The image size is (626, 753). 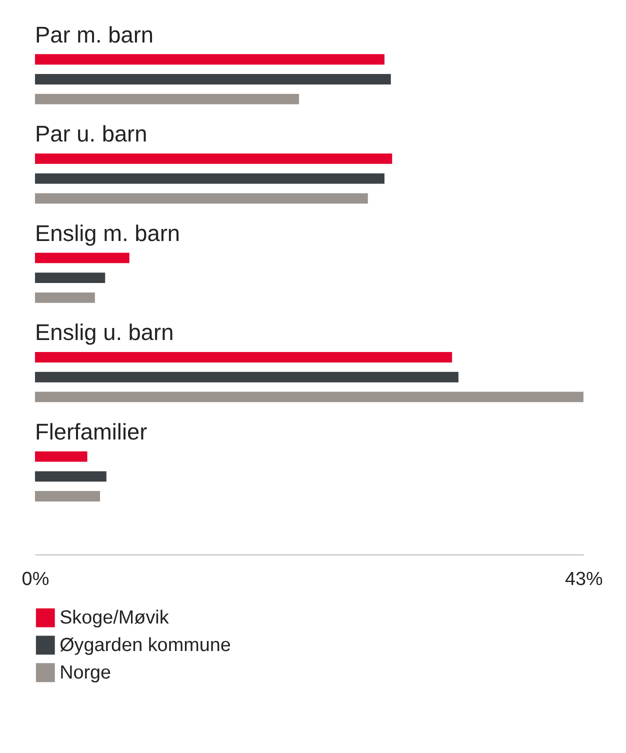 What do you see at coordinates (91, 431) in the screenshot?
I see `y-tick-label: Flerfamilier` at bounding box center [91, 431].